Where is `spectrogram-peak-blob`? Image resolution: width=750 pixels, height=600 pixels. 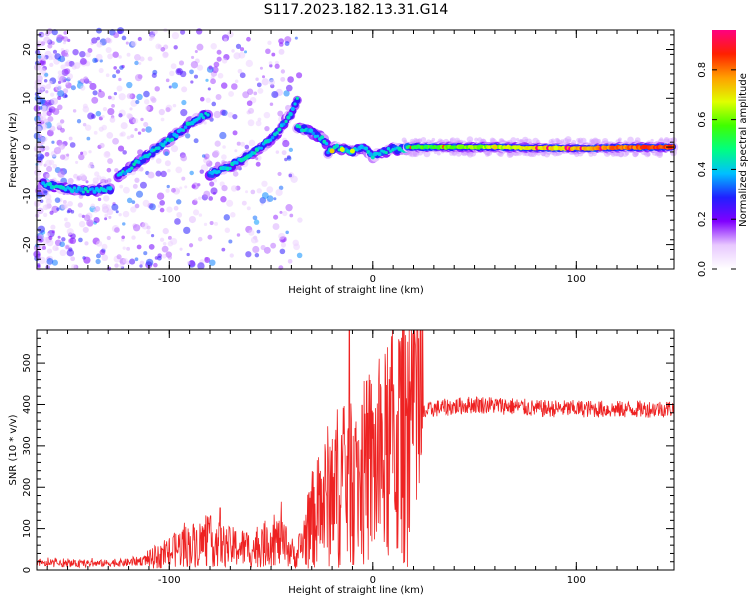 spectrogram-peak-blob is located at coordinates (332, 151).